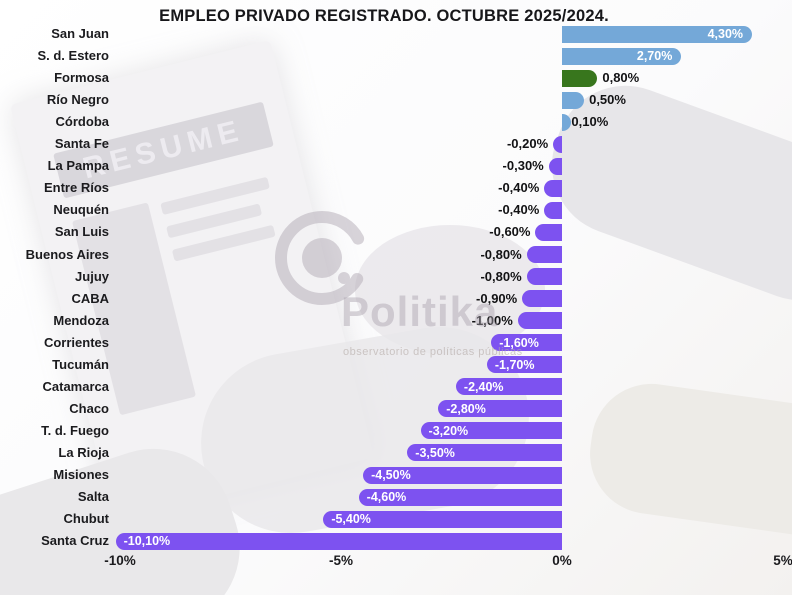 The width and height of the screenshot is (792, 595). Describe the element at coordinates (83, 452) in the screenshot. I see `province-label: La Rioja` at that location.